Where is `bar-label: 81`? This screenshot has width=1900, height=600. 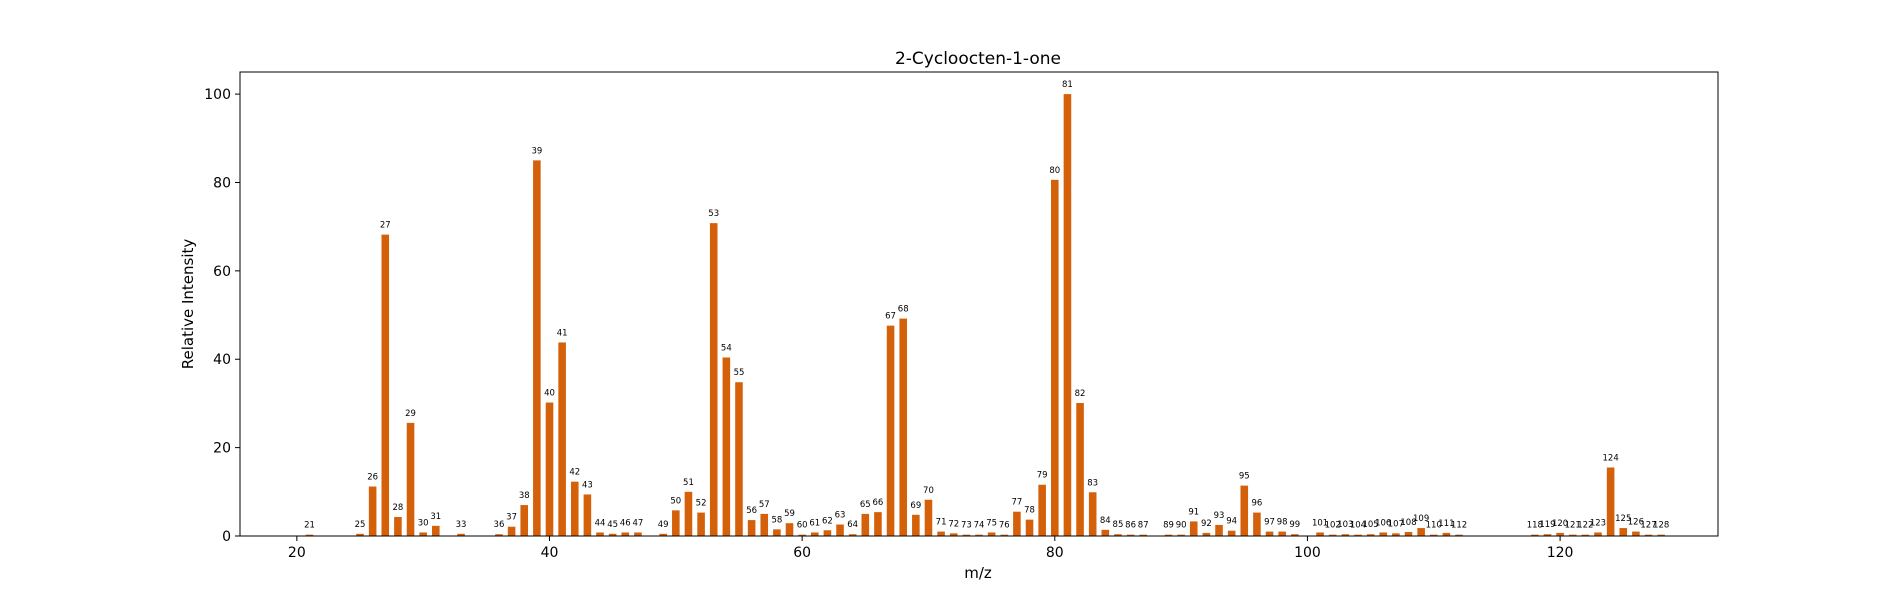
bar-label: 81 is located at coordinates (1067, 85).